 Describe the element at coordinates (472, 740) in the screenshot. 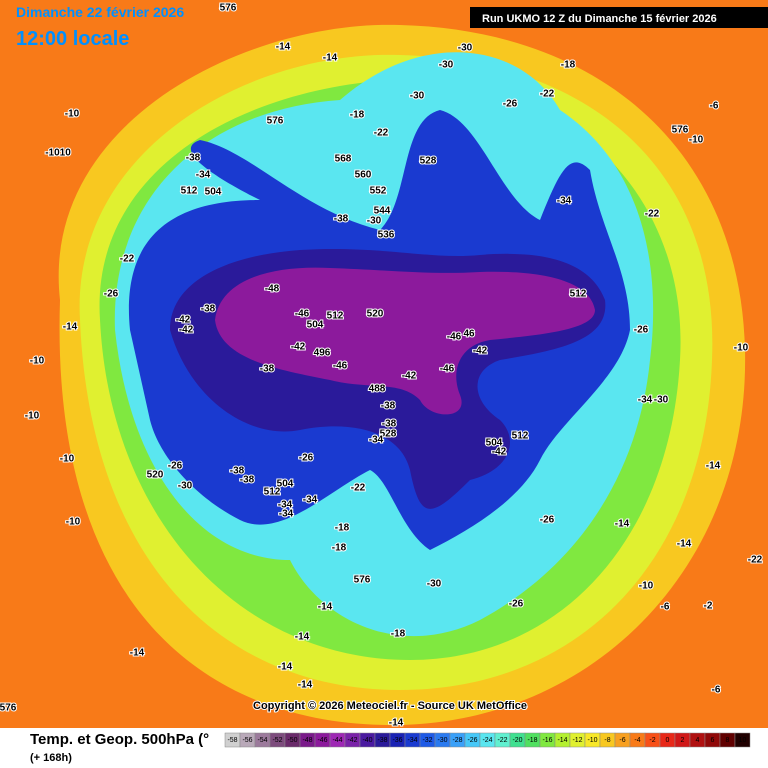

I see `colorbar-label: -26` at that location.